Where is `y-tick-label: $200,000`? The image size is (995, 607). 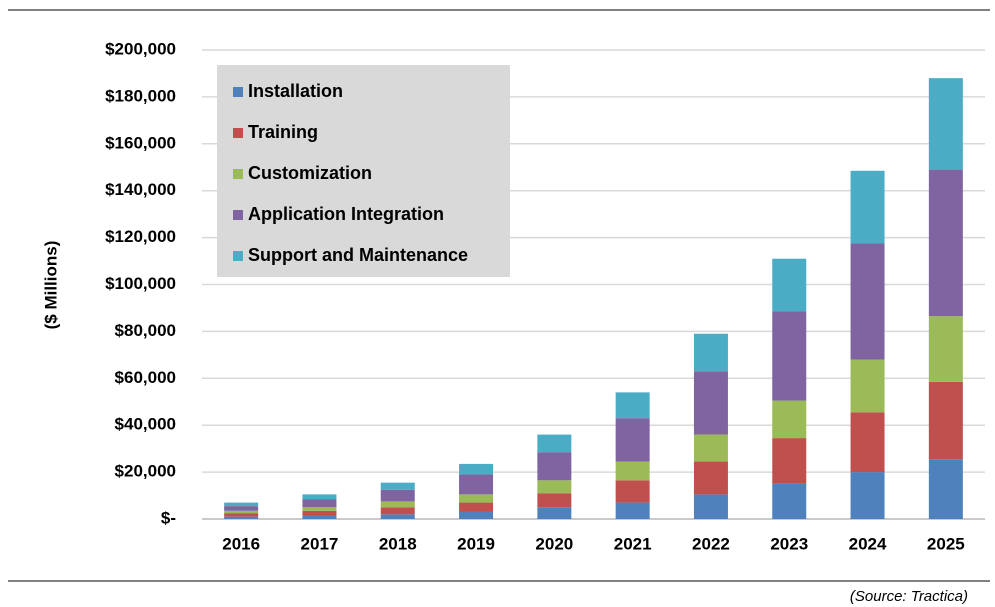 y-tick-label: $200,000 is located at coordinates (140, 48).